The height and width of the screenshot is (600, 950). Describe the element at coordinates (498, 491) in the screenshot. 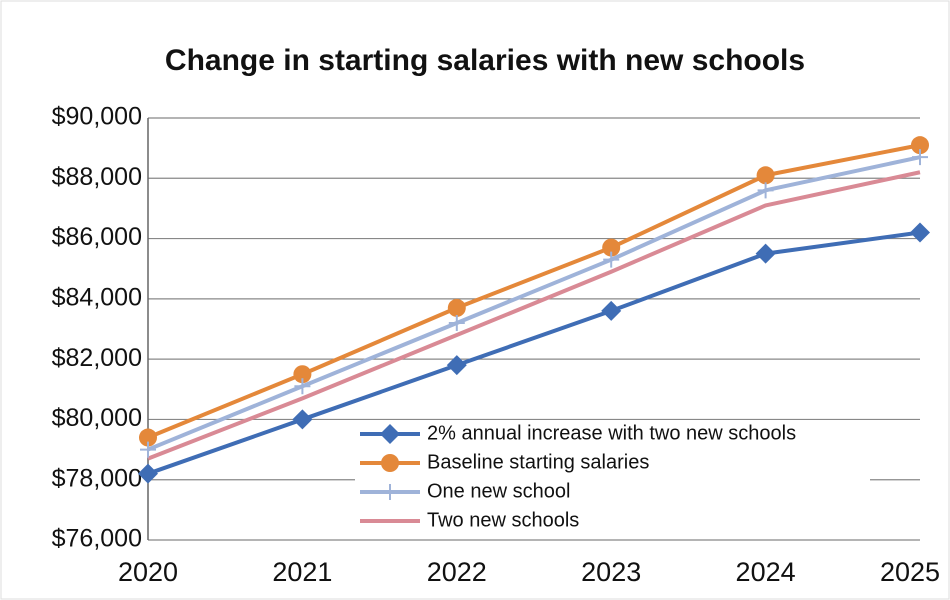

I see `legend-label: One new school` at that location.